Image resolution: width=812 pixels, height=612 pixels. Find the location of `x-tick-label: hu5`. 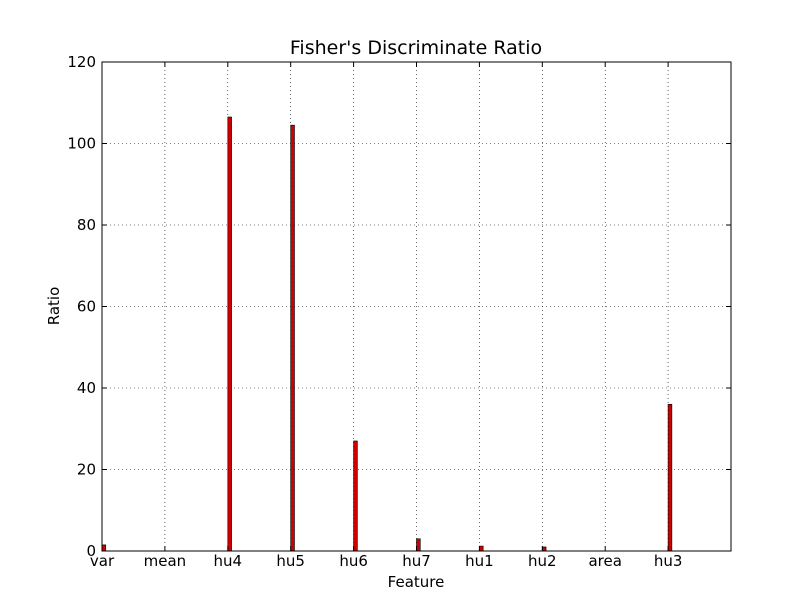

x-tick-label: hu5 is located at coordinates (290, 561).